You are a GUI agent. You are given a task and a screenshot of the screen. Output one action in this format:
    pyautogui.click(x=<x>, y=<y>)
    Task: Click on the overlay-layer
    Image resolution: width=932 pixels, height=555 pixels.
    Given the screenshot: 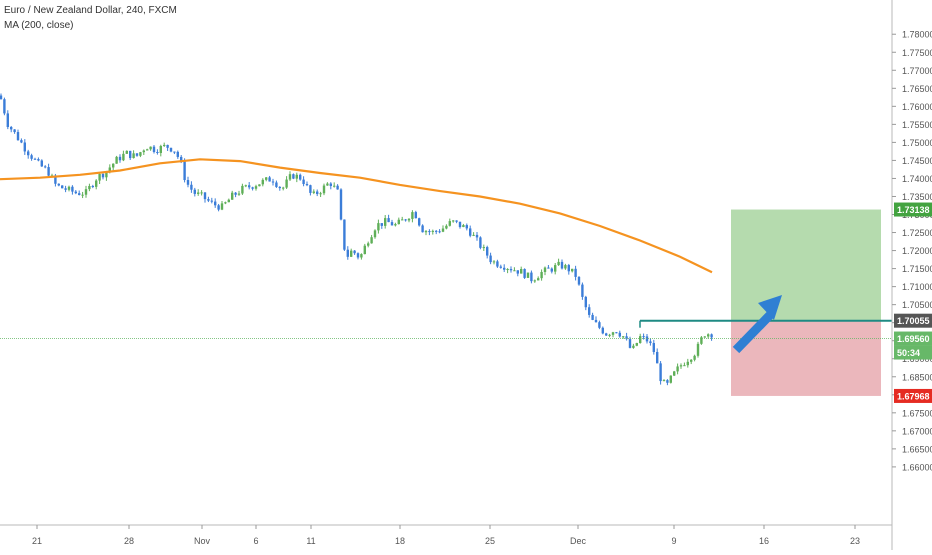 What is the action you would take?
    pyautogui.click(x=446, y=324)
    